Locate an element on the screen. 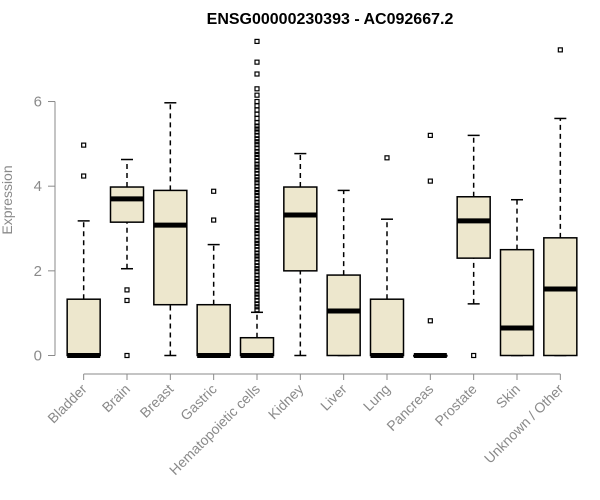  x-tick-label: Lung is located at coordinates (376, 397).